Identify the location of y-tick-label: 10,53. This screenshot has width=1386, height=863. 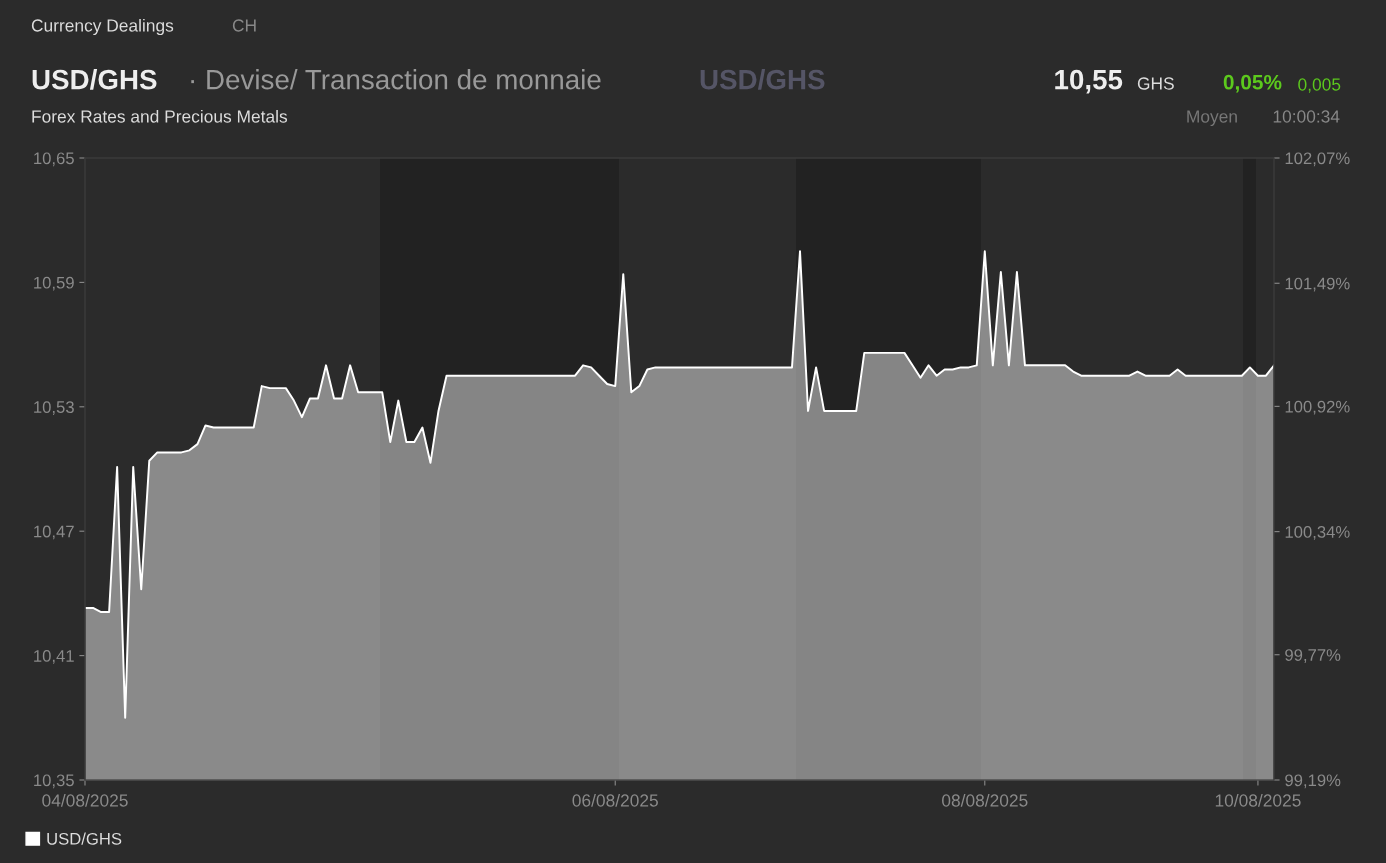
(54, 408).